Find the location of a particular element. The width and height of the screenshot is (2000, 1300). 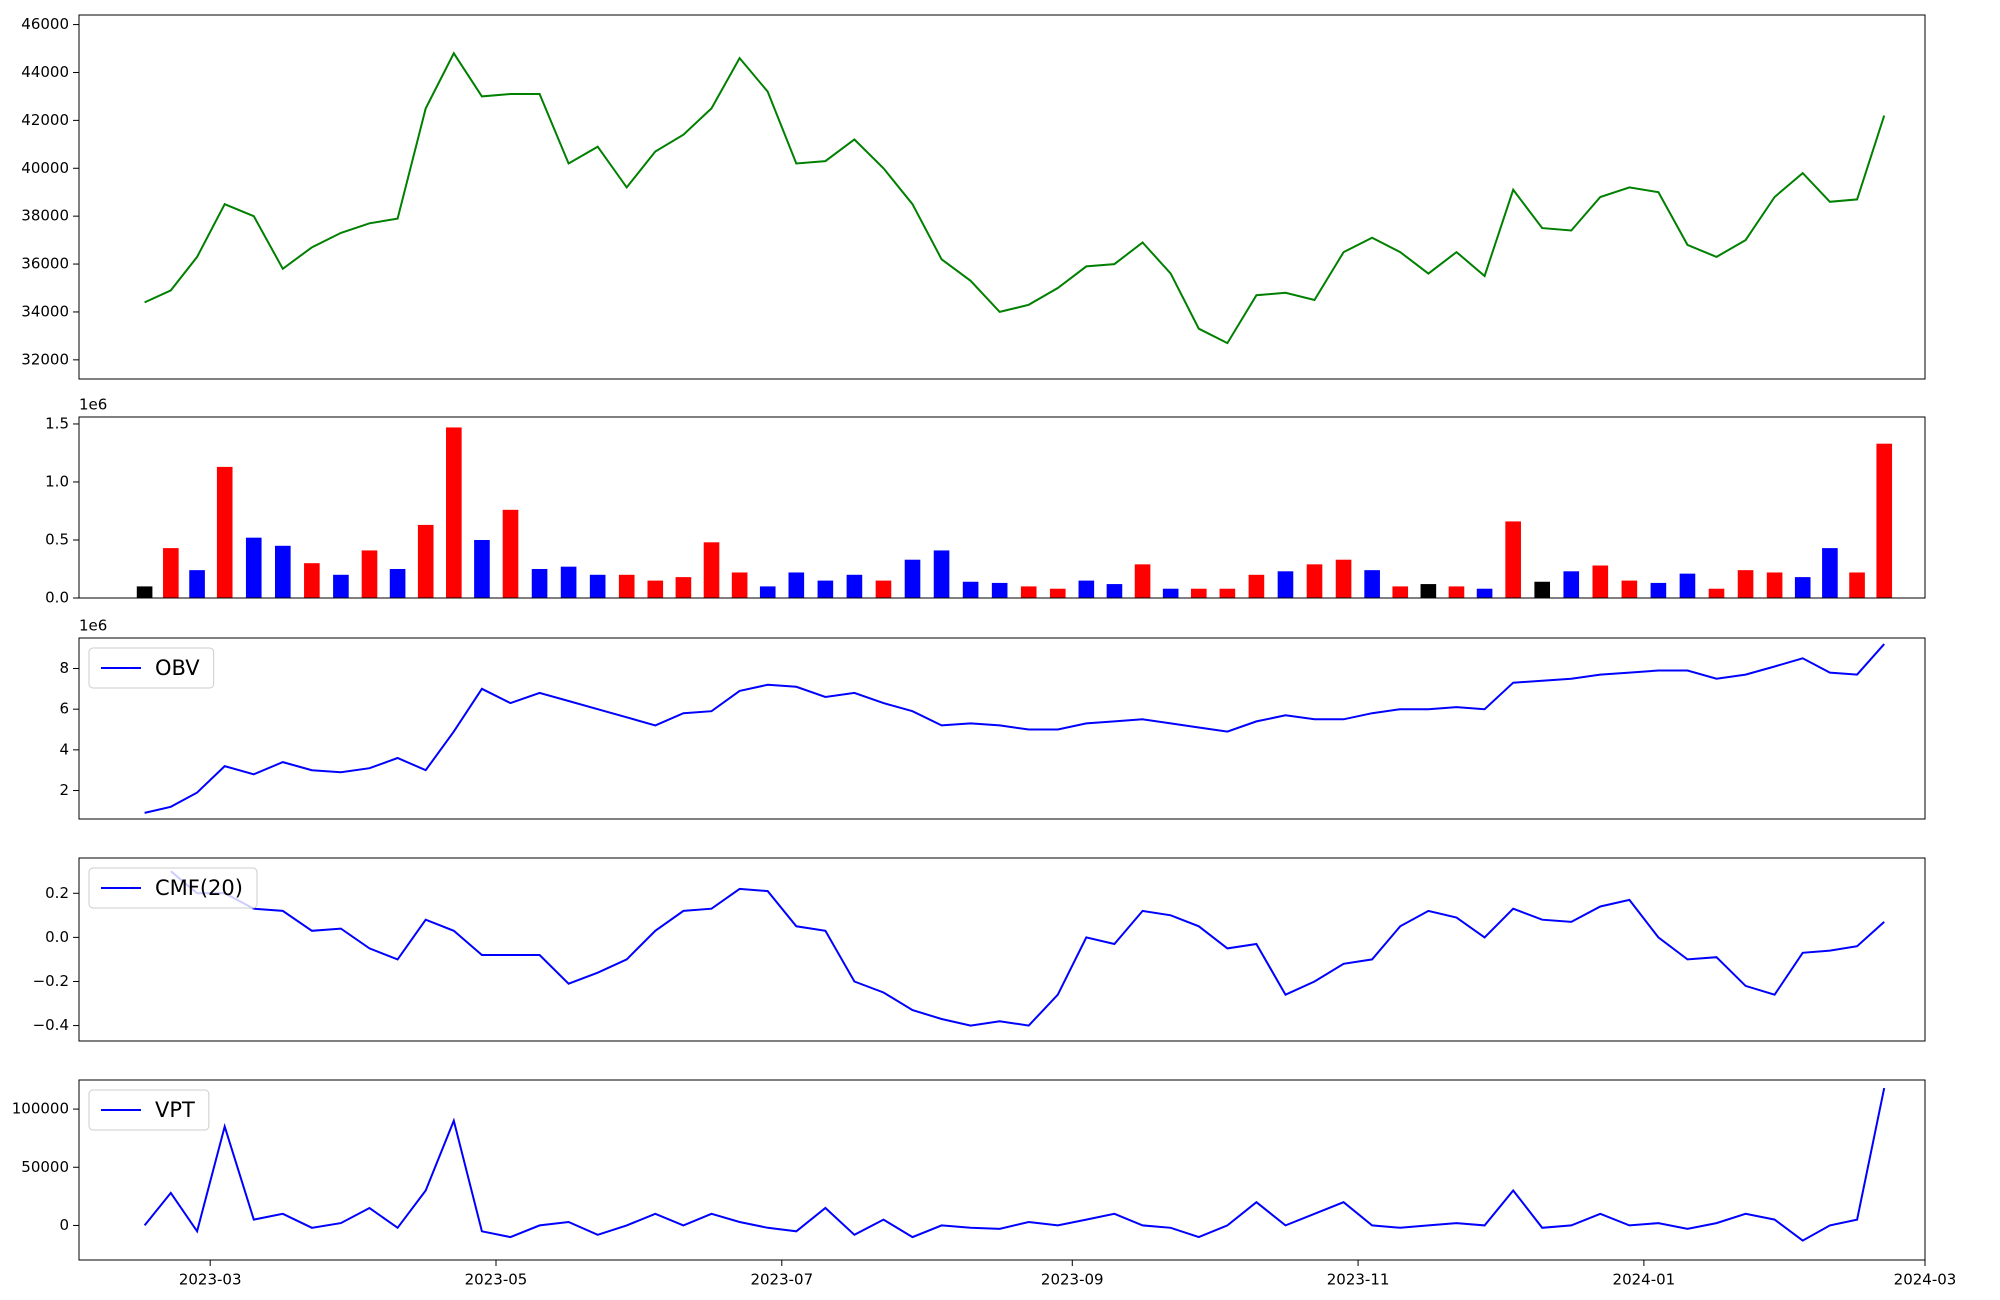

y-tick-label: 0.5 is located at coordinates (57, 539).